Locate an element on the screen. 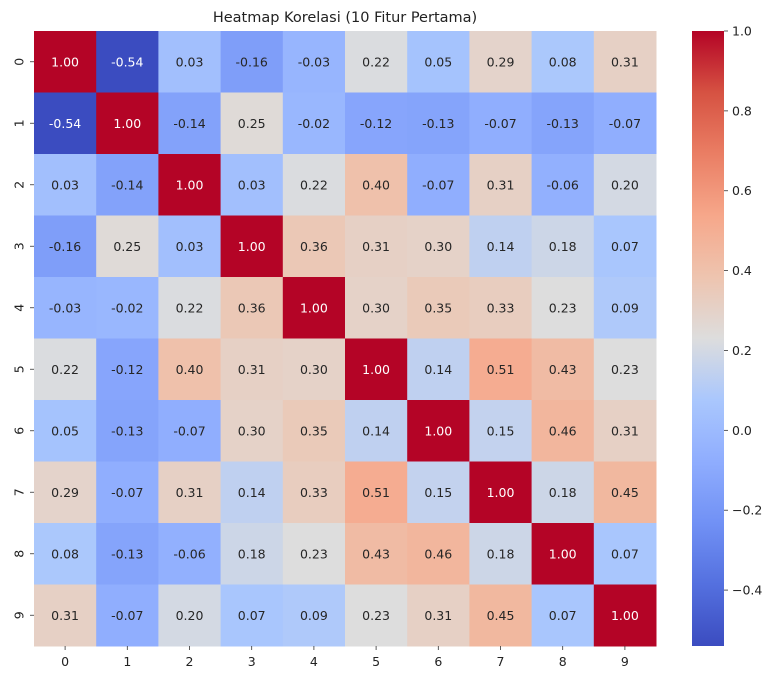 This screenshot has height=680, width=776. cell-value-label: 0.05 is located at coordinates (65, 430).